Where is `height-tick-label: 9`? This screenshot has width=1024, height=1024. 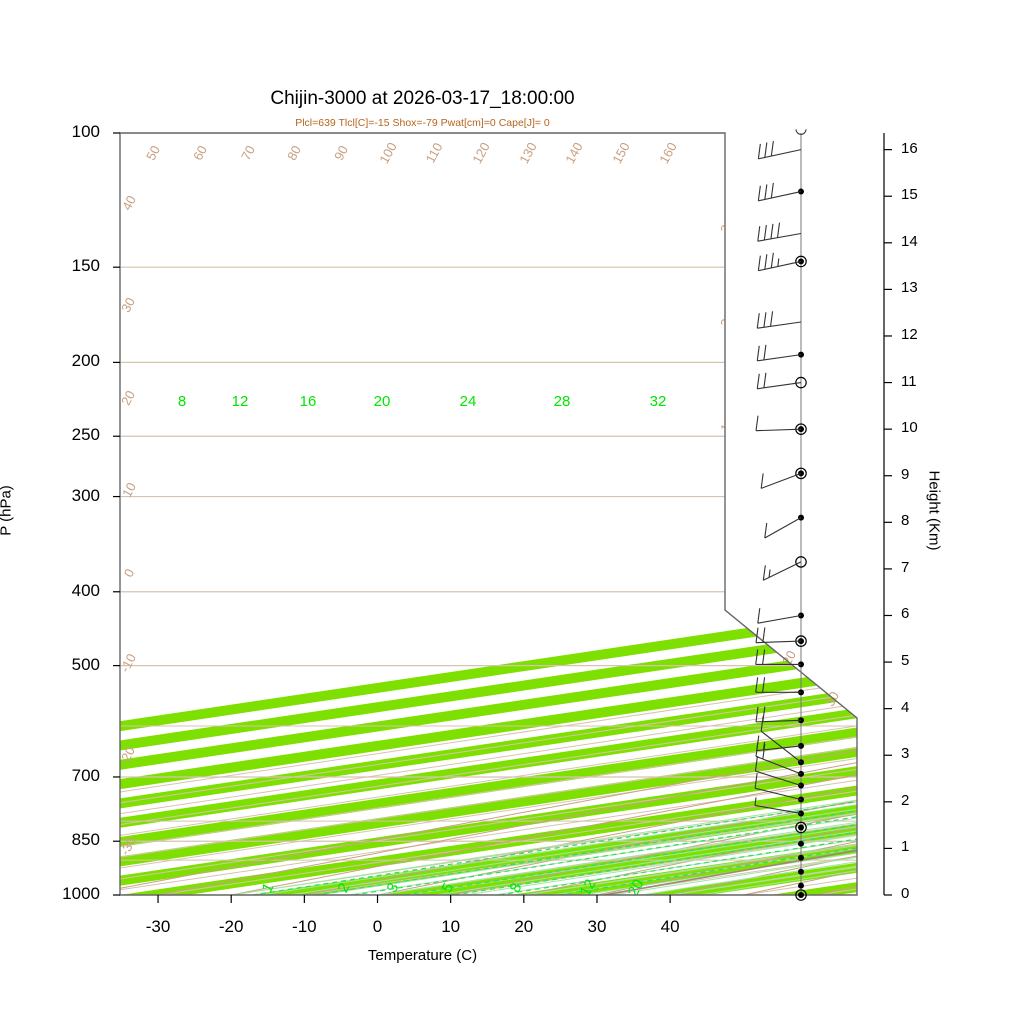
height-tick-label: 9 is located at coordinates (905, 474).